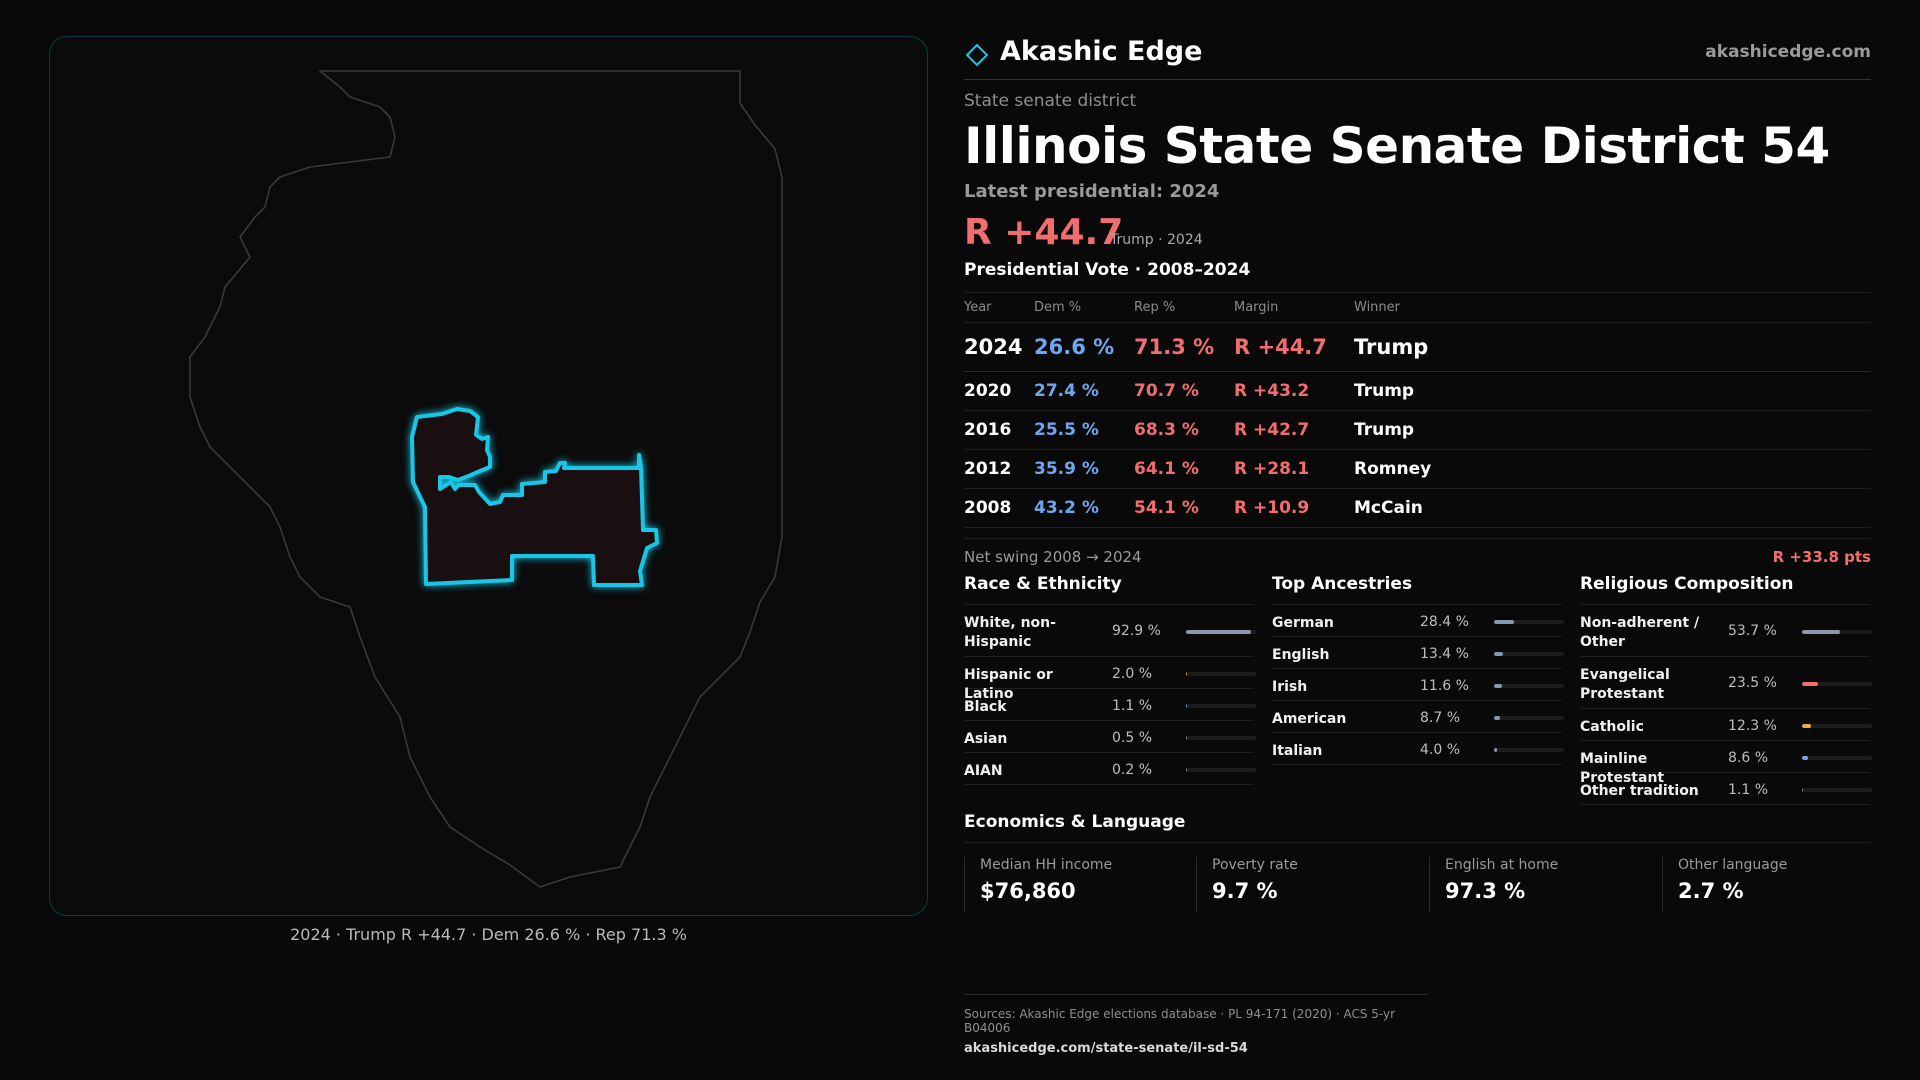 The height and width of the screenshot is (1080, 1920). What do you see at coordinates (1046, 865) in the screenshot?
I see `econ-label: Median HH income` at bounding box center [1046, 865].